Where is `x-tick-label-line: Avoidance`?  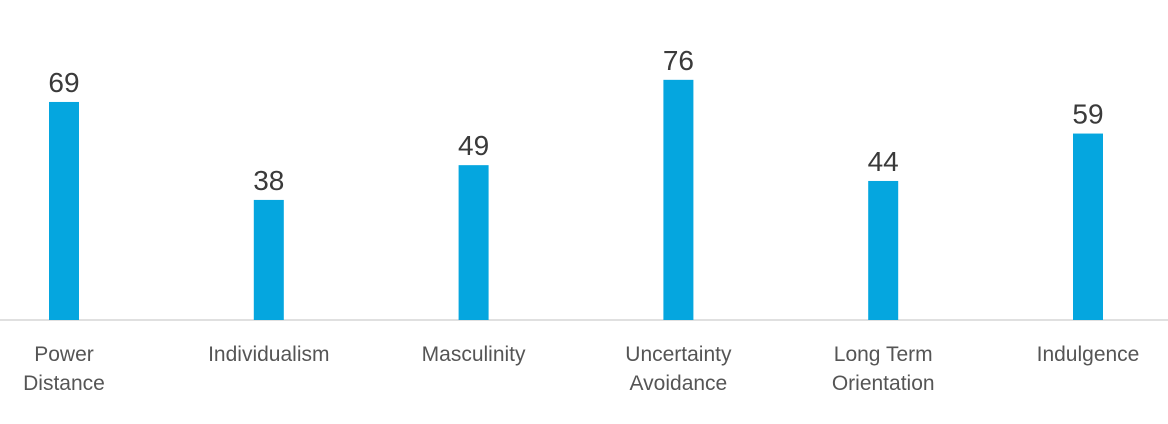
x-tick-label-line: Avoidance is located at coordinates (679, 383).